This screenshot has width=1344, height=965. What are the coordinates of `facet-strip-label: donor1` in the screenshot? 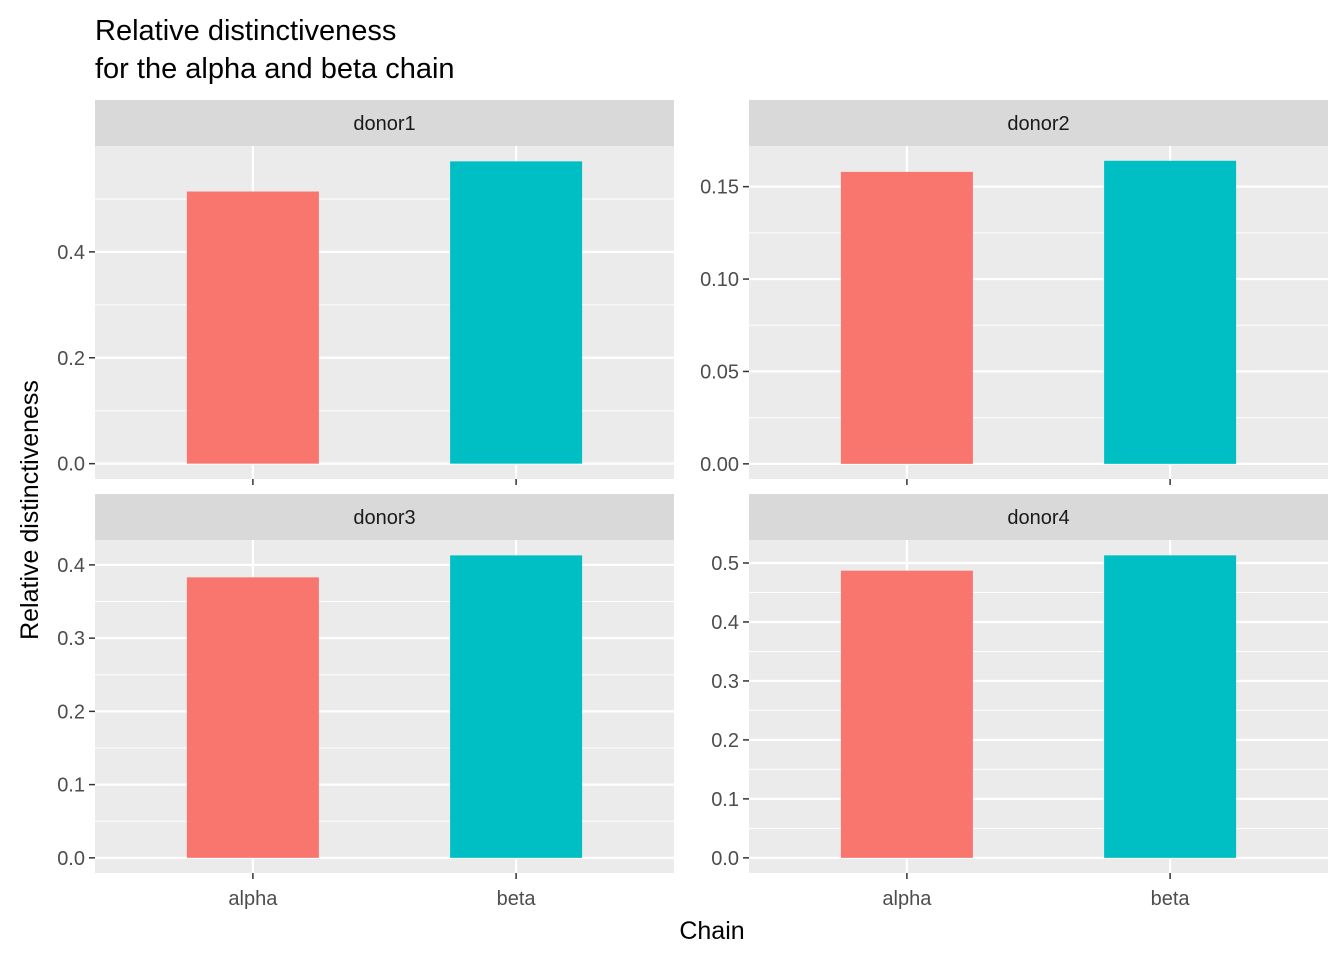 It's located at (384, 124).